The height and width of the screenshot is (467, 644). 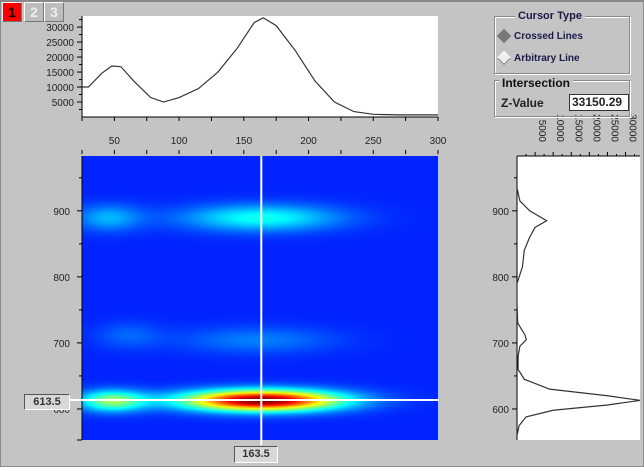 I want to click on y-tick-label: 10000, so click(x=60, y=88).